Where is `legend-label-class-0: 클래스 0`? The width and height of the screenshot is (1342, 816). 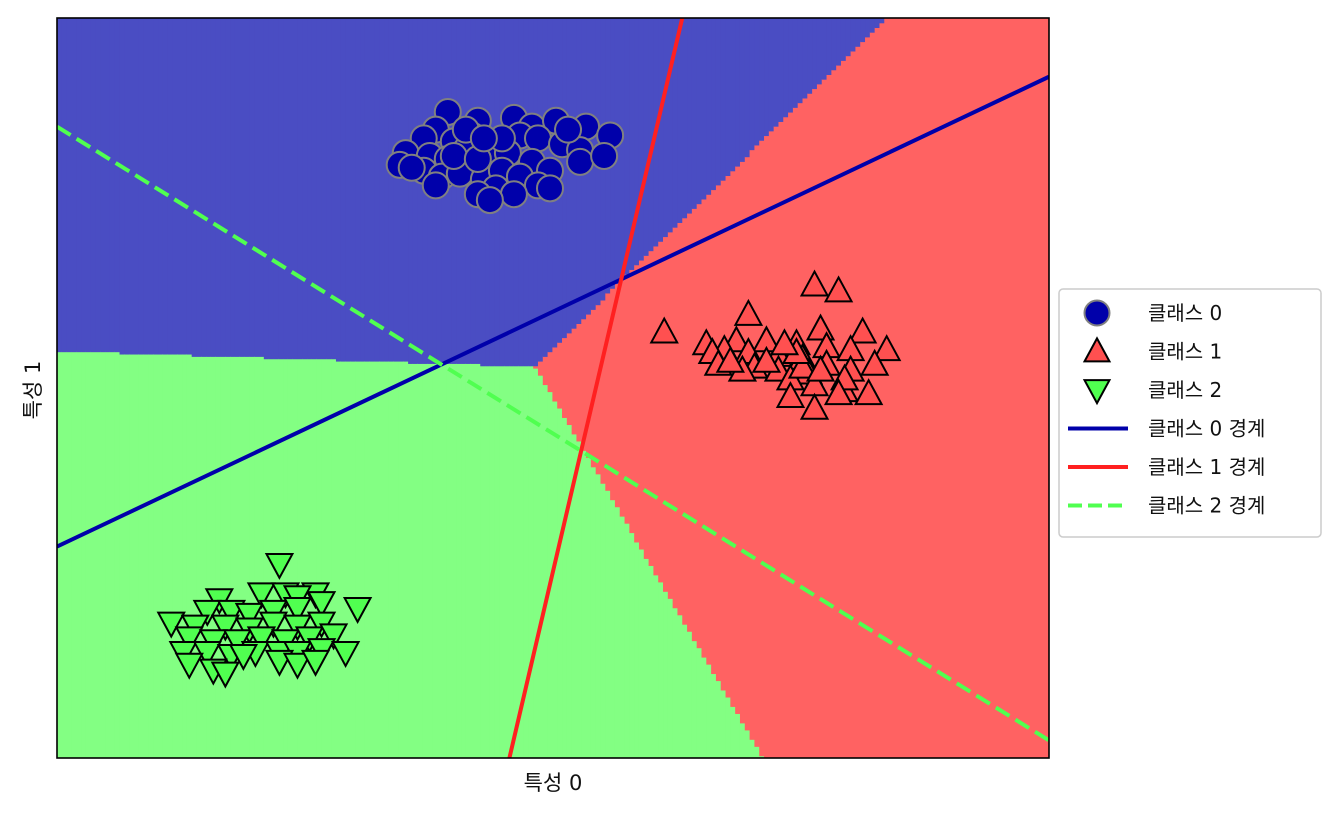
legend-label-class-0: 클래스 0 is located at coordinates (1185, 313).